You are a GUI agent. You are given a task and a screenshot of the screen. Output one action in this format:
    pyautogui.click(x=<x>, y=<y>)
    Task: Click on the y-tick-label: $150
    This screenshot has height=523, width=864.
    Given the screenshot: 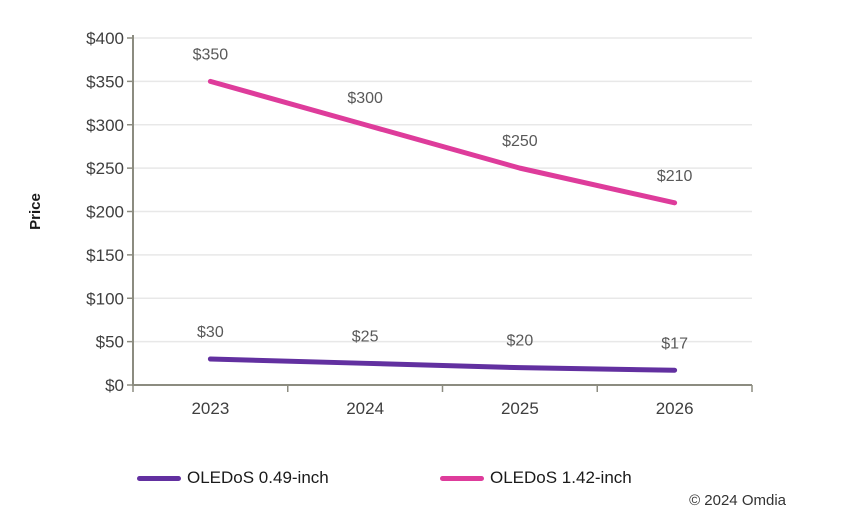 What is the action you would take?
    pyautogui.click(x=105, y=255)
    